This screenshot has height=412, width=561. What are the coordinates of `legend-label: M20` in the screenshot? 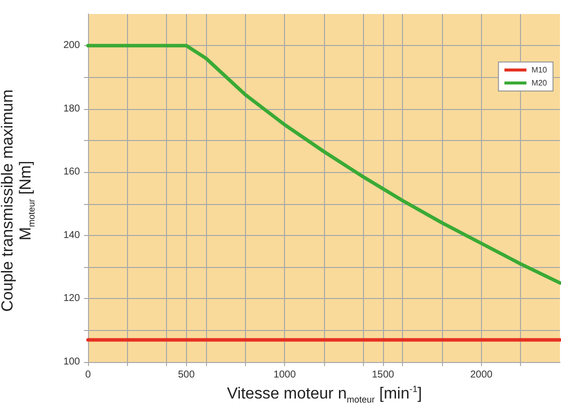 It's located at (539, 83).